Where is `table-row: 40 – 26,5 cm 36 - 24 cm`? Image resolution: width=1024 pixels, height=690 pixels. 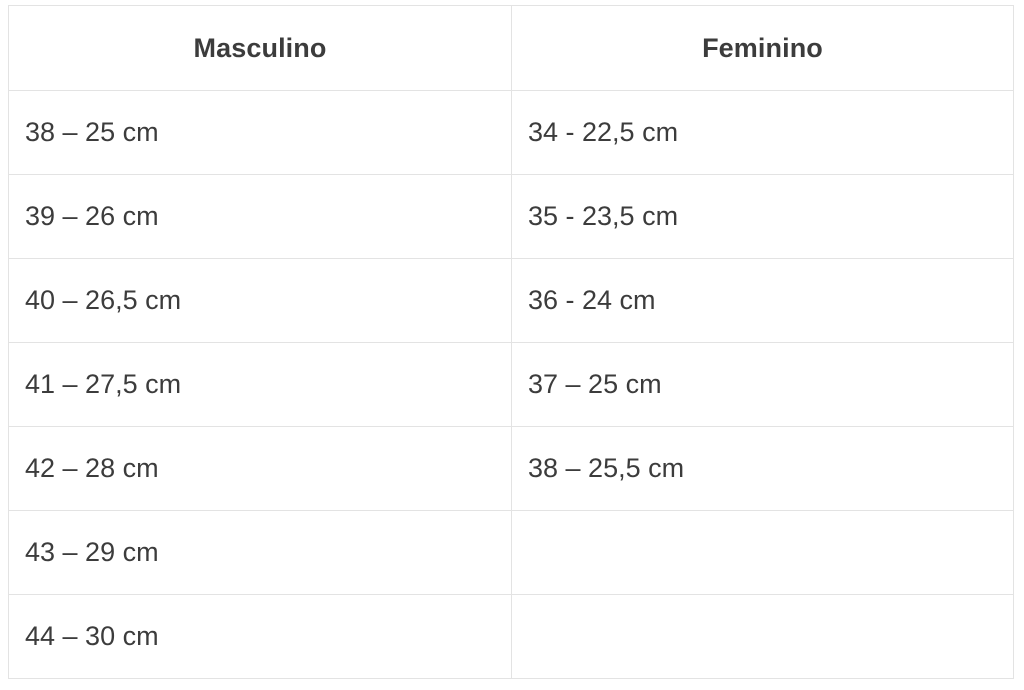 table-row: 40 – 26,5 cm 36 - 24 cm is located at coordinates (511, 300).